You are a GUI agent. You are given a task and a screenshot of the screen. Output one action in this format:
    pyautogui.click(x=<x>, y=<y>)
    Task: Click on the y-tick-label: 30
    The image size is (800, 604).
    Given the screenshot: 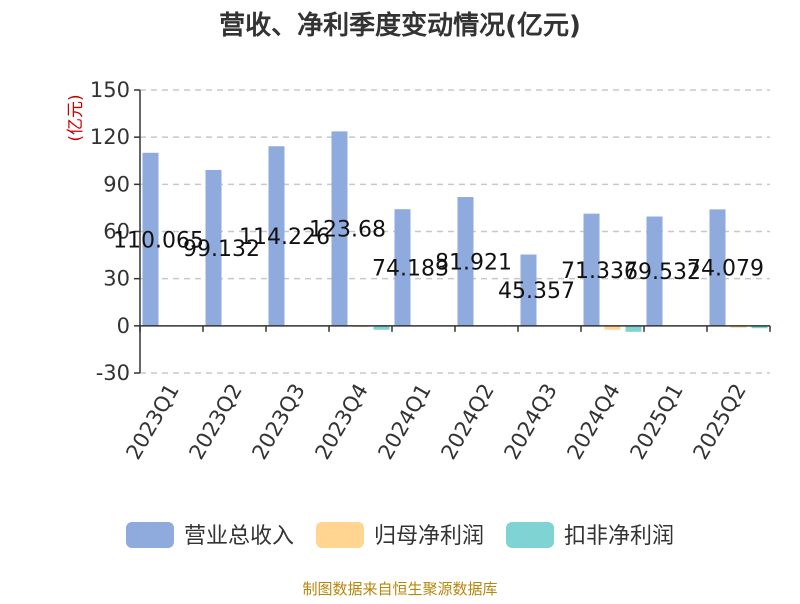 What is the action you would take?
    pyautogui.click(x=116, y=279)
    